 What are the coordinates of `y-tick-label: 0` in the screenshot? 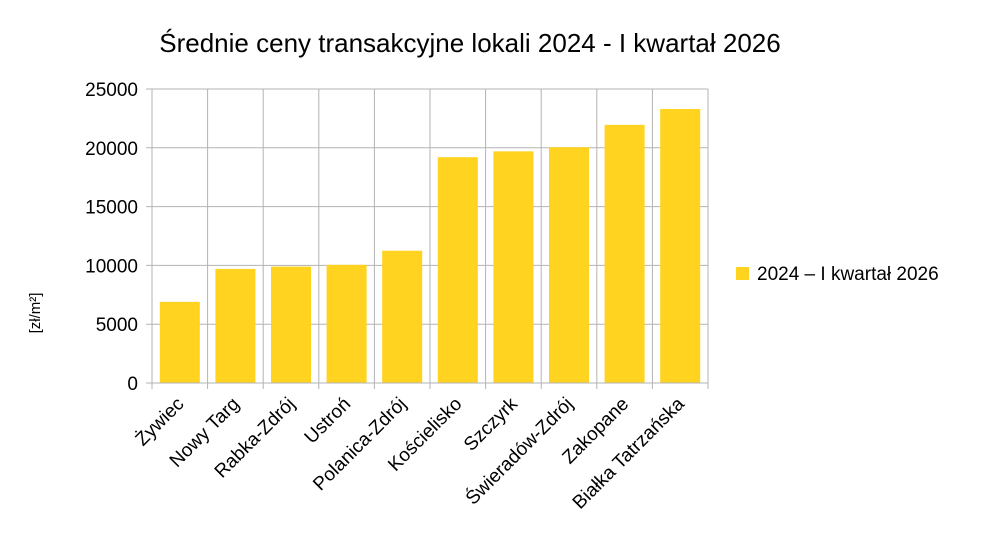 It's located at (132, 384).